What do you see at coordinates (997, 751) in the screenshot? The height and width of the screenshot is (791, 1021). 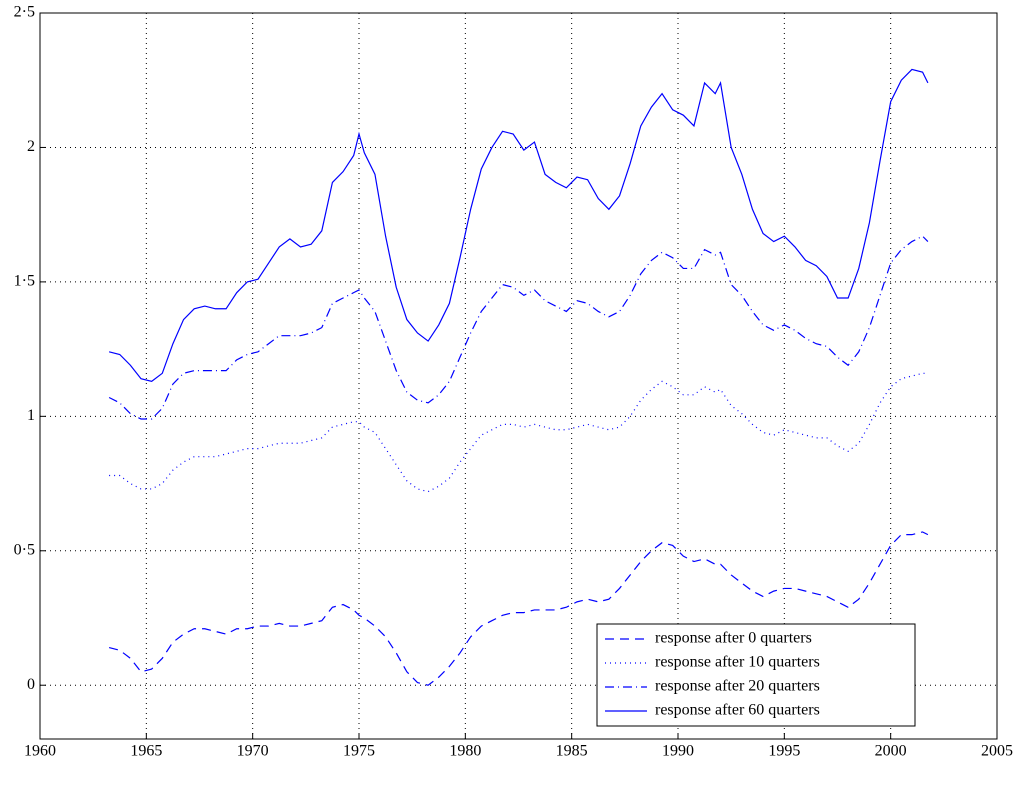 I see `x-tick-label: 2005` at bounding box center [997, 751].